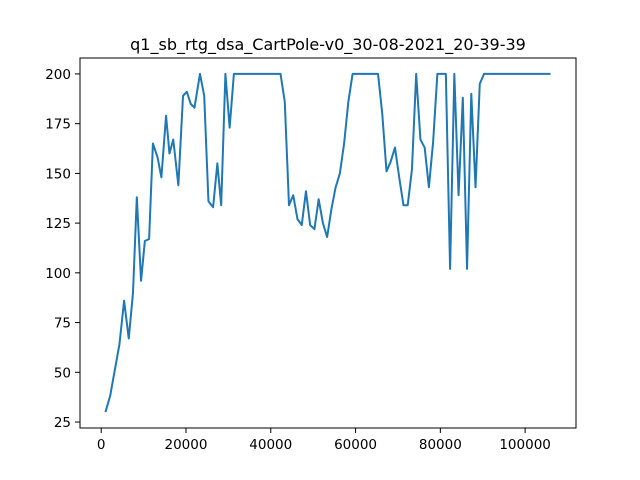  What do you see at coordinates (58, 174) in the screenshot?
I see `y-tick-label: 150` at bounding box center [58, 174].